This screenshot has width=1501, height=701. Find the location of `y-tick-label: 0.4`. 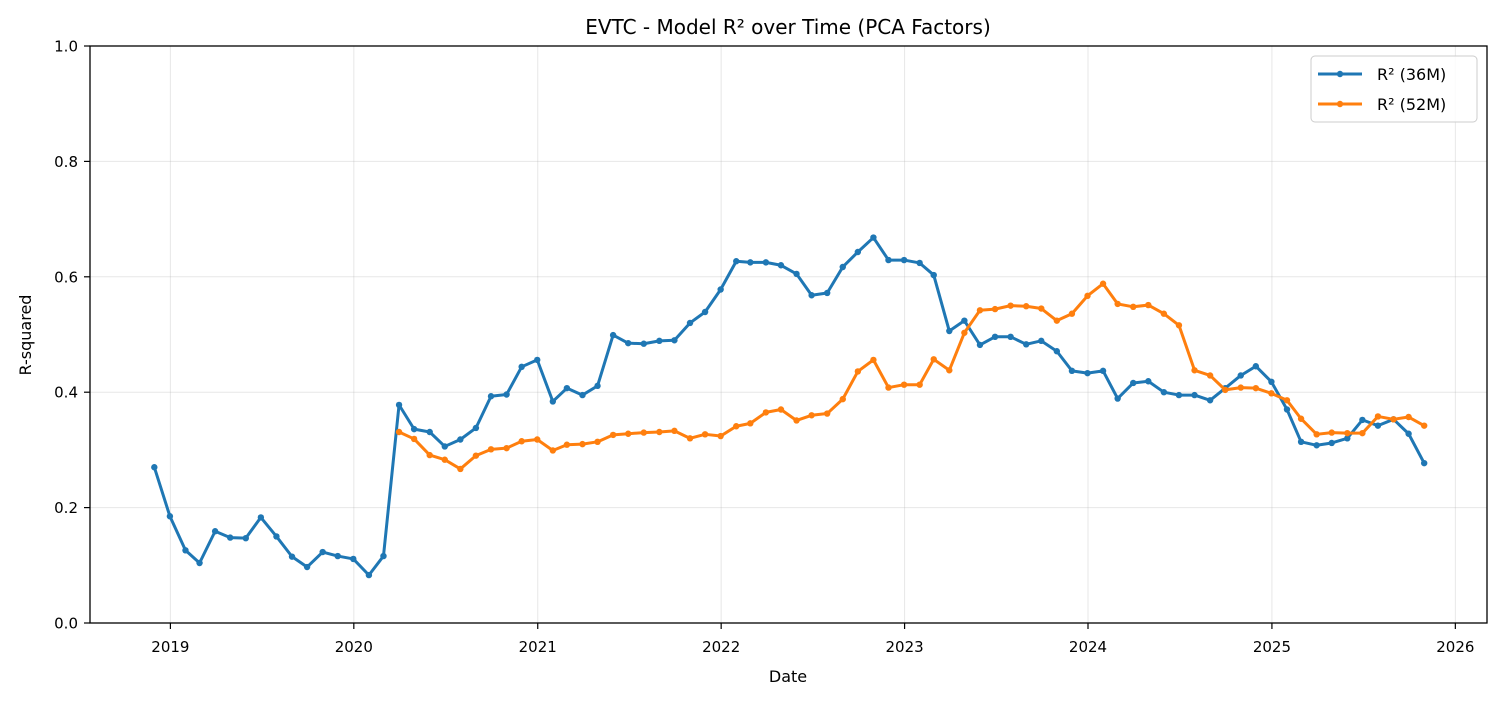

y-tick-label: 0.4 is located at coordinates (66, 393).